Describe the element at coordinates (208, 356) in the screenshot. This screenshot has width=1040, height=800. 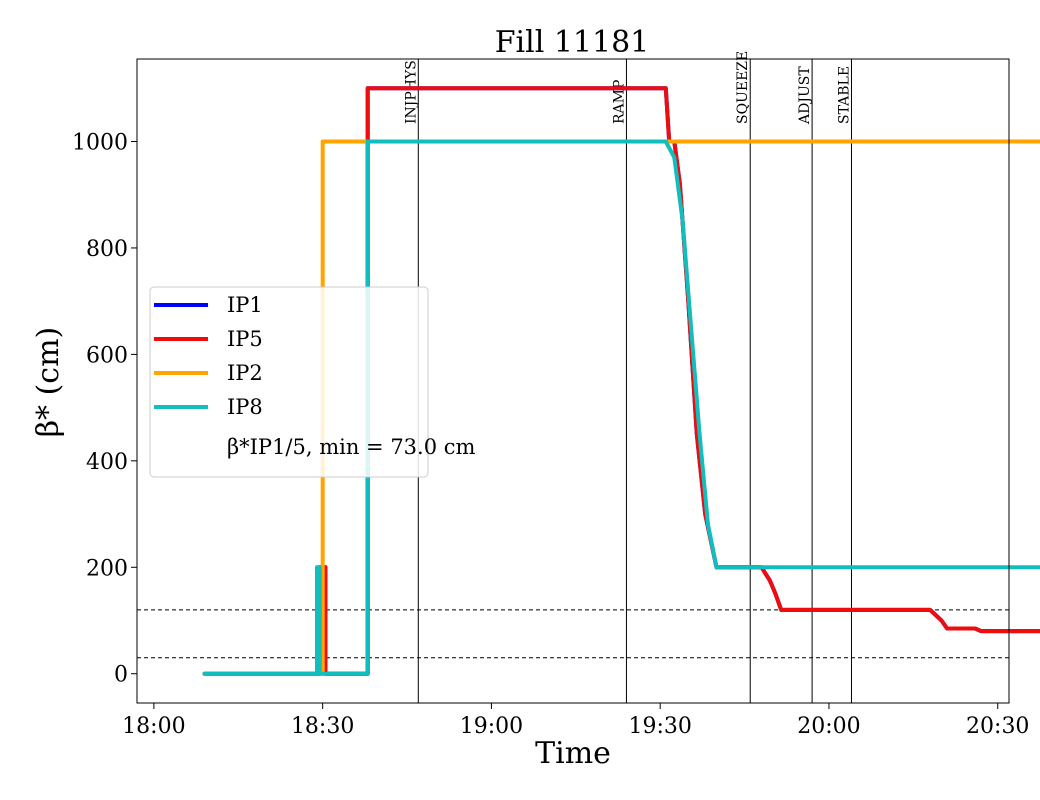
I see `legend-items: IP1 IP5 IP2 IP8` at that location.